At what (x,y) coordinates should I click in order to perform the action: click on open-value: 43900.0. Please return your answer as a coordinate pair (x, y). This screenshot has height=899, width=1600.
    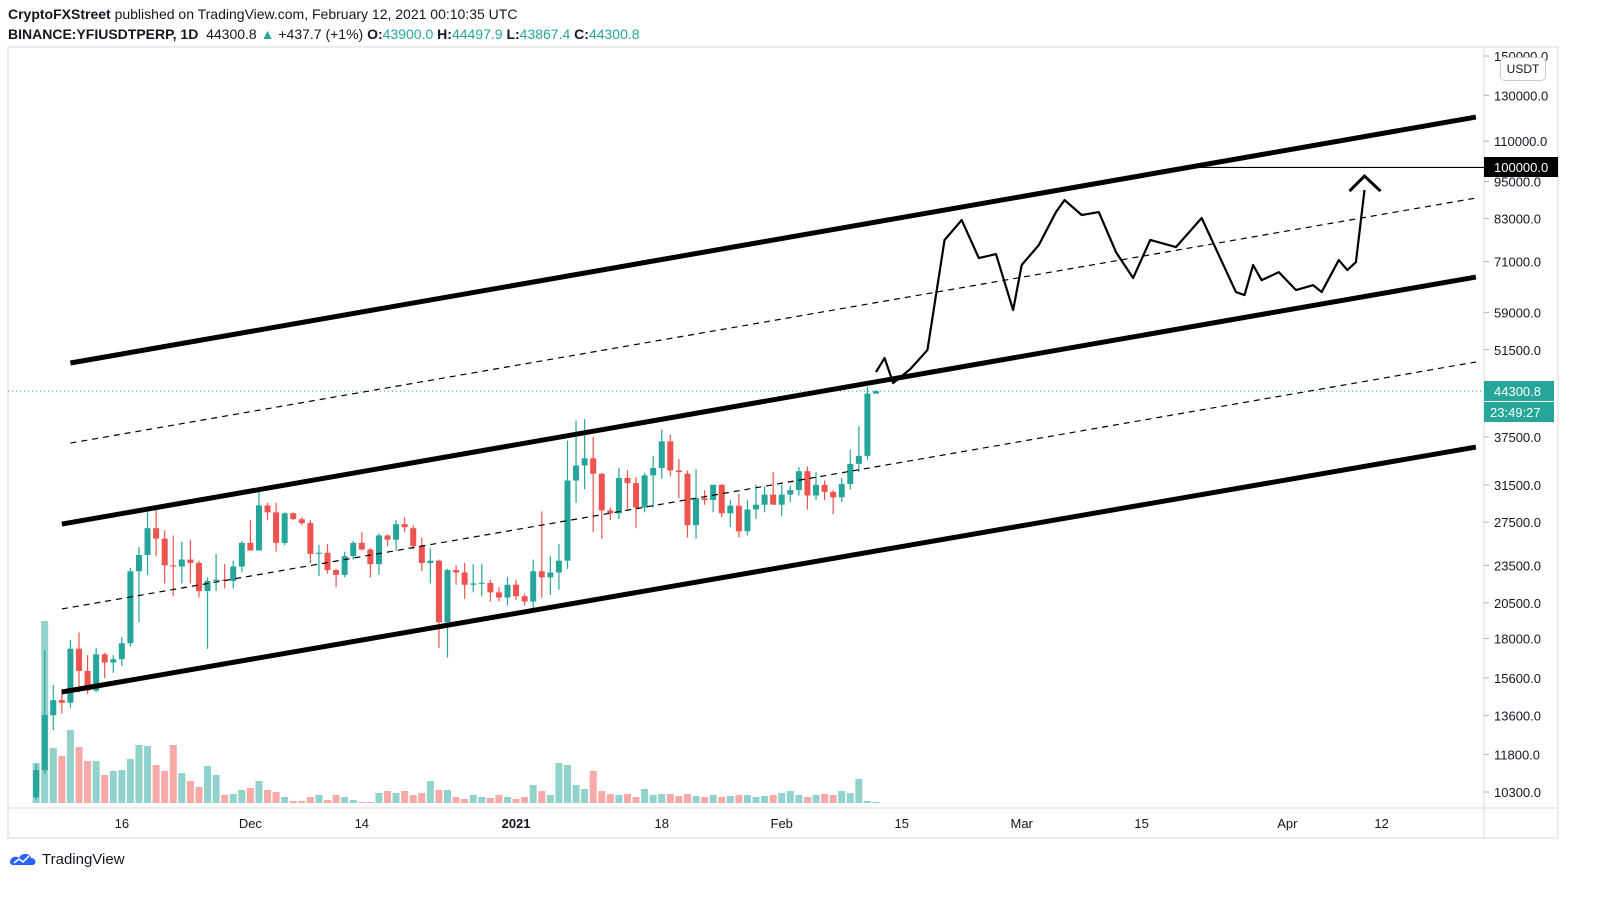
    Looking at the image, I should click on (408, 34).